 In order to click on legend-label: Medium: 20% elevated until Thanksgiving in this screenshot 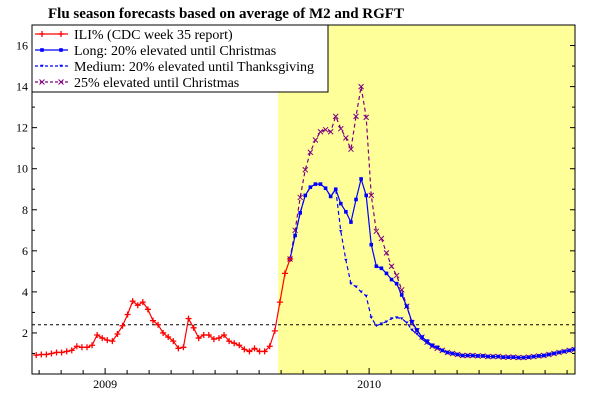, I will do `click(194, 67)`.